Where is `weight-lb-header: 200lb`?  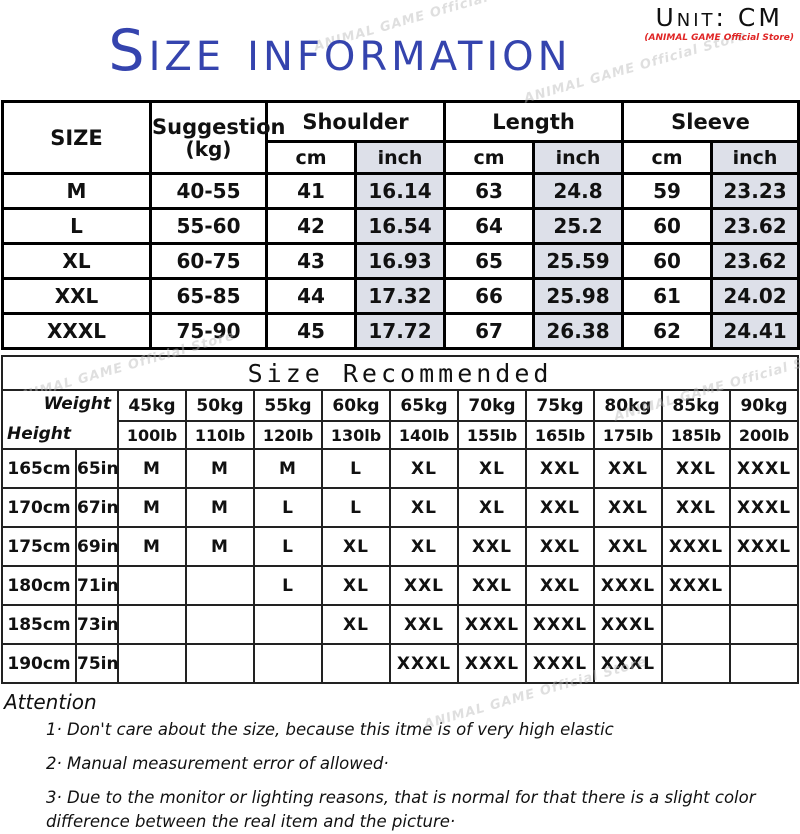
weight-lb-header: 200lb is located at coordinates (764, 435).